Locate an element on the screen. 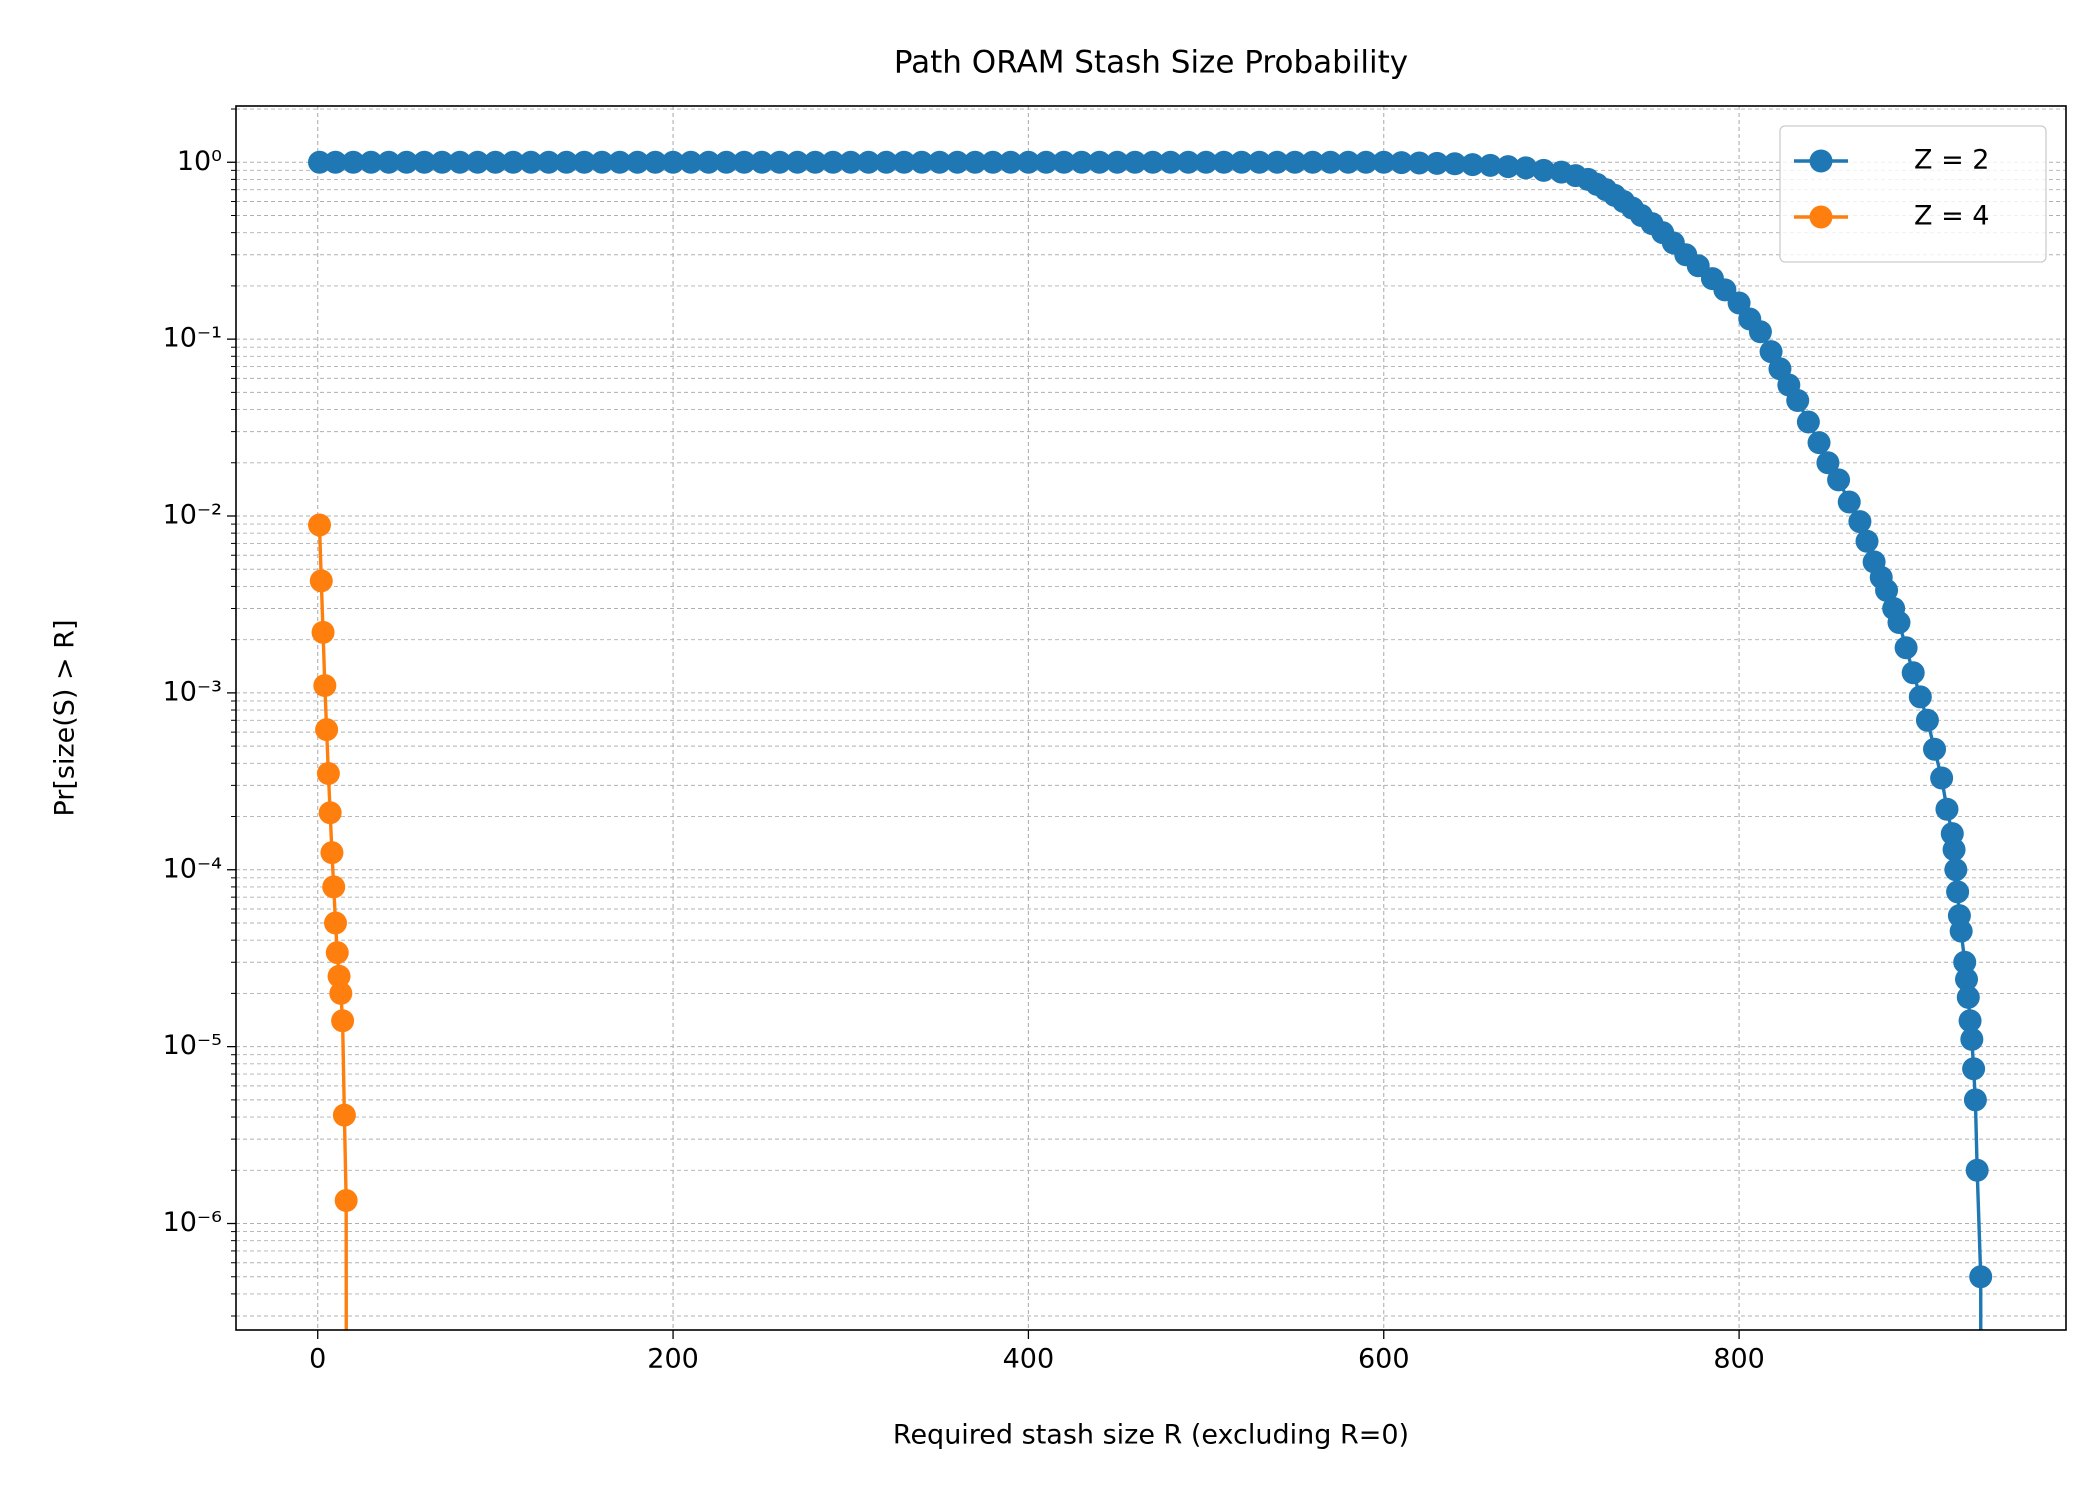 This screenshot has width=2100, height=1500. chart-title: Path ORAM Stash Size Probability is located at coordinates (1151, 63).